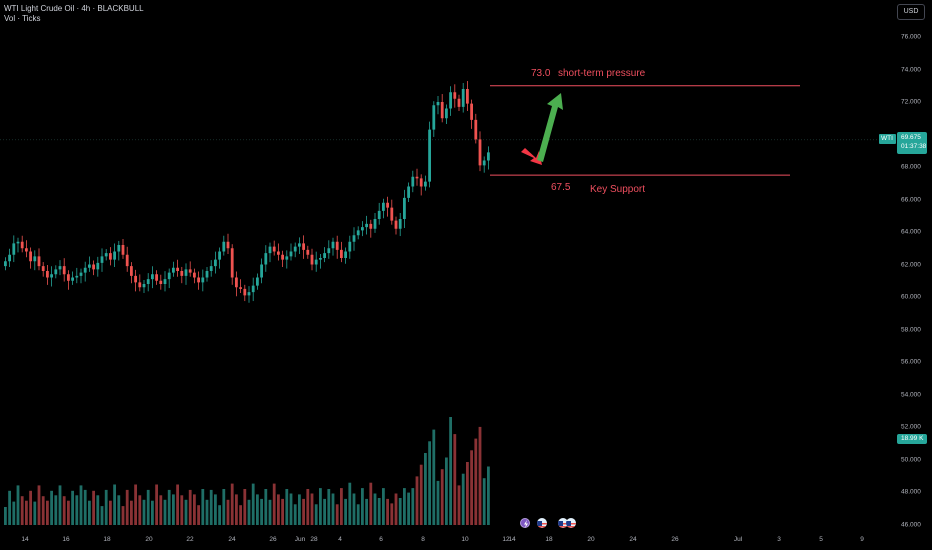  I want to click on support-text-label: Key Support, so click(618, 189).